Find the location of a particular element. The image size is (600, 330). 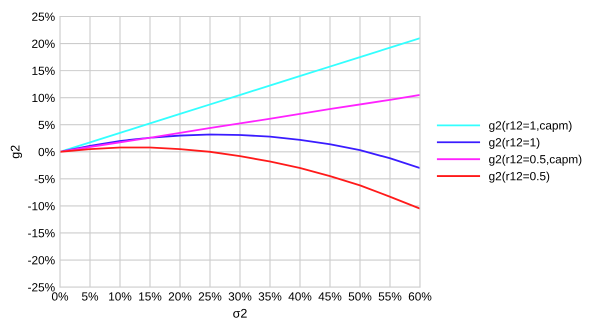

x-tick-label: 10% is located at coordinates (120, 296).